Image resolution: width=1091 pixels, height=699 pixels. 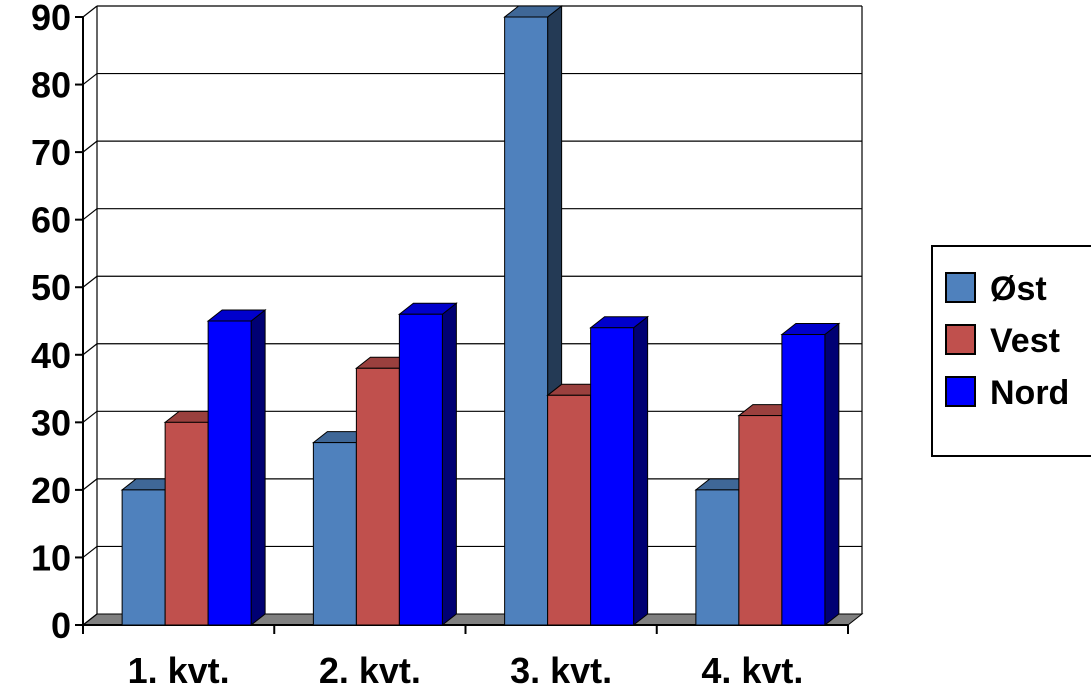 I want to click on y-tick-label: 10, so click(x=51, y=557).